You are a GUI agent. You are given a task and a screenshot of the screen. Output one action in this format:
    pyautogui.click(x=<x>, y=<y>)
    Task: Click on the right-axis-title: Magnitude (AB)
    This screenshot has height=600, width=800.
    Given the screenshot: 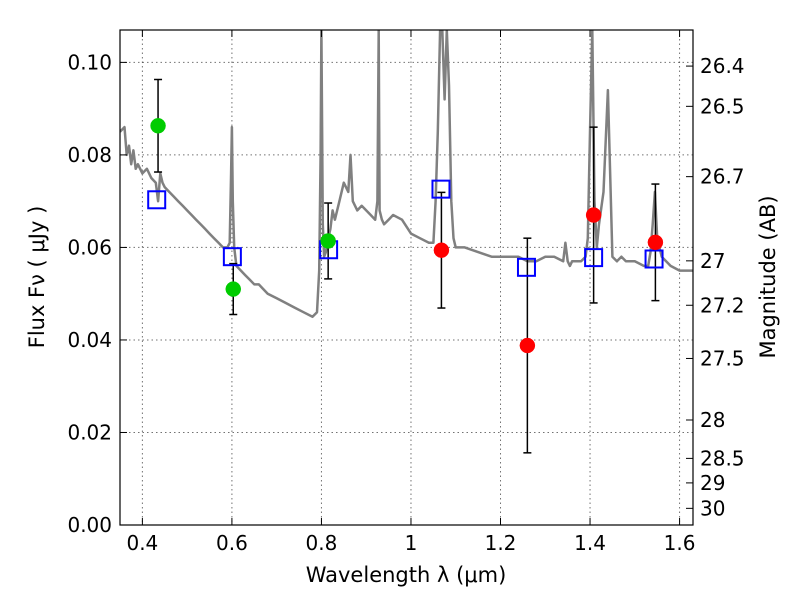 What is the action you would take?
    pyautogui.click(x=768, y=276)
    